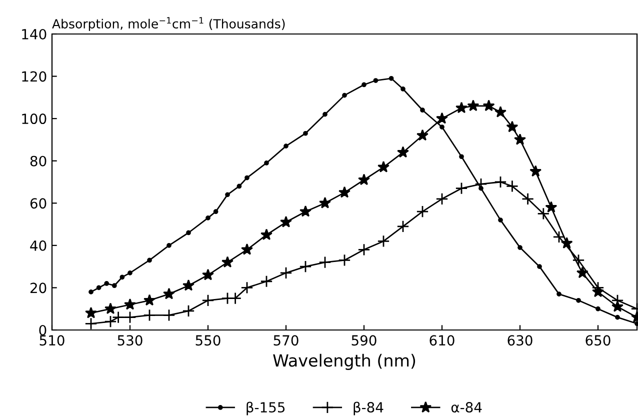 The height and width of the screenshot is (419, 638). I want to click on x-tick-label: 510, so click(52, 340).